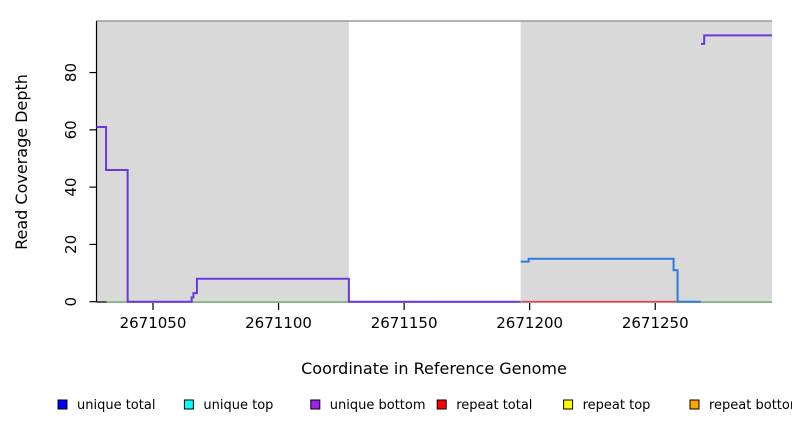 The height and width of the screenshot is (432, 792). I want to click on y-axis-title: Read Coverage Depth, so click(21, 162).